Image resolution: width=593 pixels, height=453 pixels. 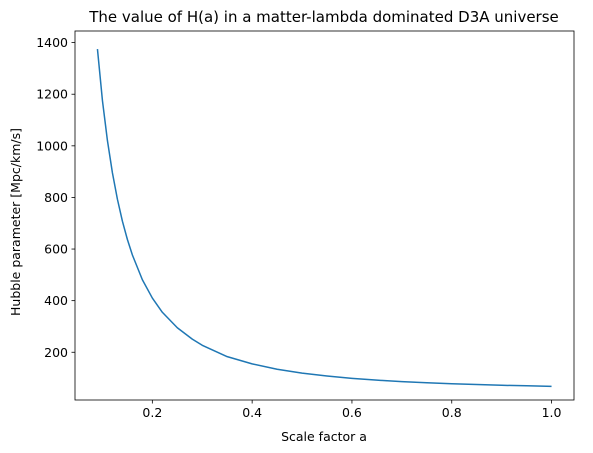 What do you see at coordinates (52, 145) in the screenshot?
I see `y-tick-label: 1000` at bounding box center [52, 145].